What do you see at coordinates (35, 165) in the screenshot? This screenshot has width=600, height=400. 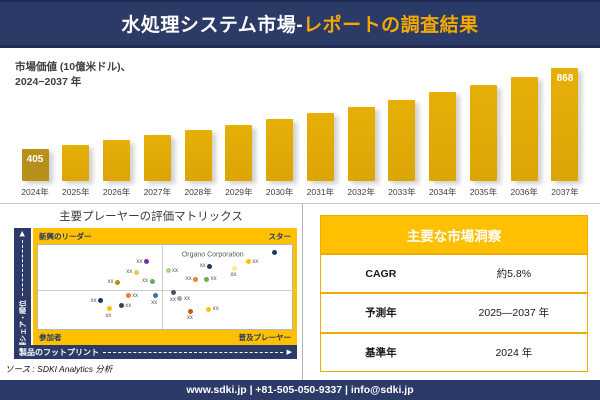 I see `bar: 405` at bounding box center [35, 165].